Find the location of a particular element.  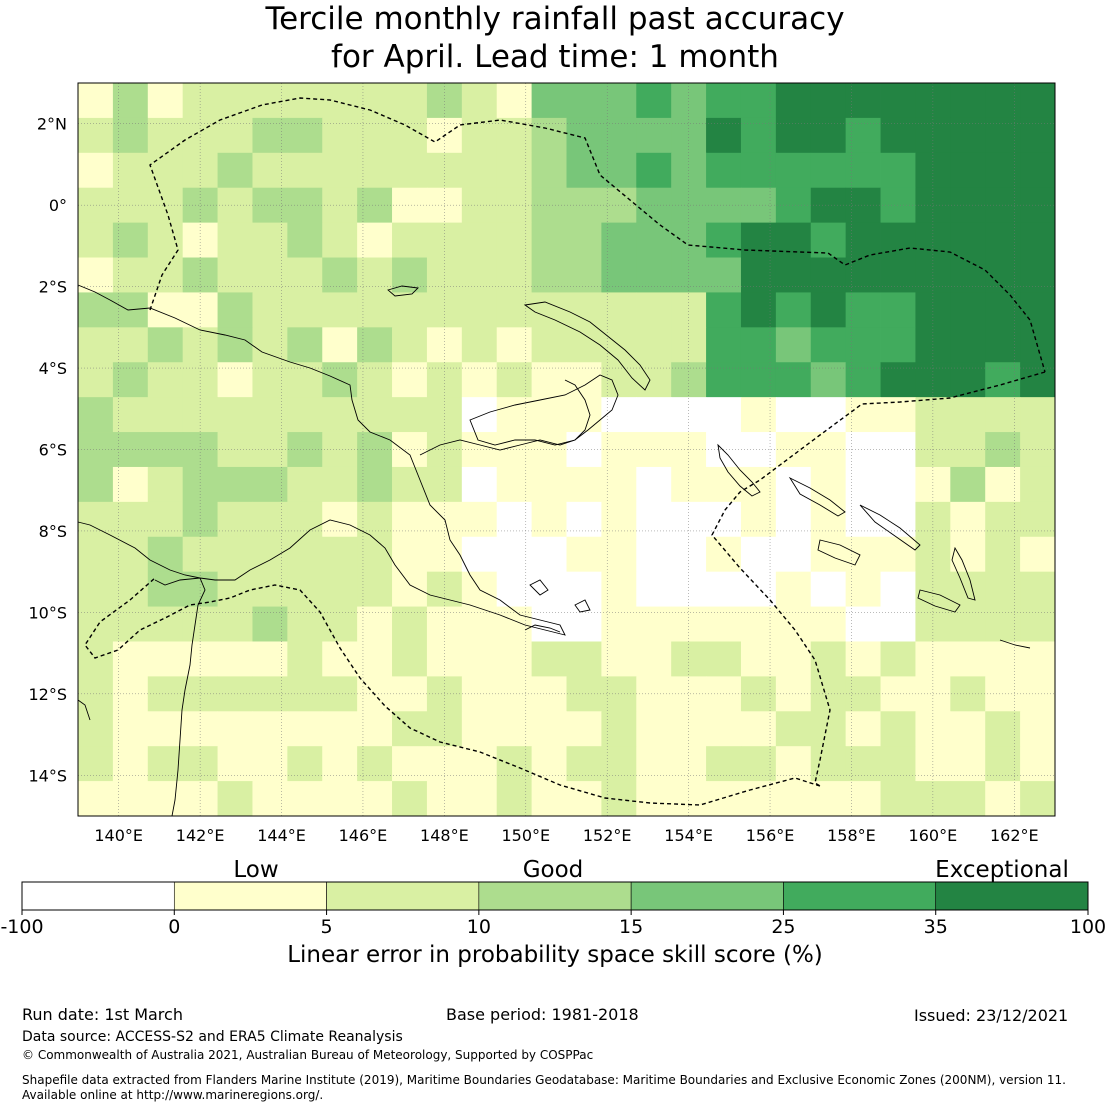

lon-tick-label: 144°E is located at coordinates (281, 835).